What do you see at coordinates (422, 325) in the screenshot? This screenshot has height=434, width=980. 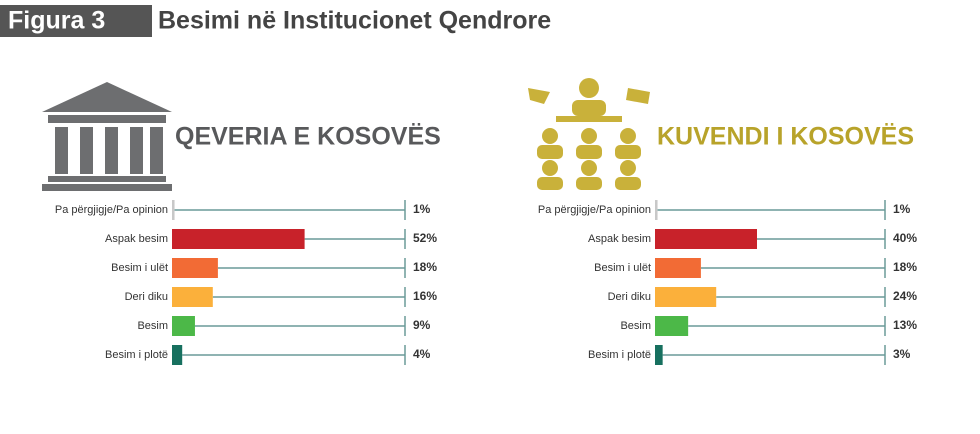 I see `value-label: 9%` at bounding box center [422, 325].